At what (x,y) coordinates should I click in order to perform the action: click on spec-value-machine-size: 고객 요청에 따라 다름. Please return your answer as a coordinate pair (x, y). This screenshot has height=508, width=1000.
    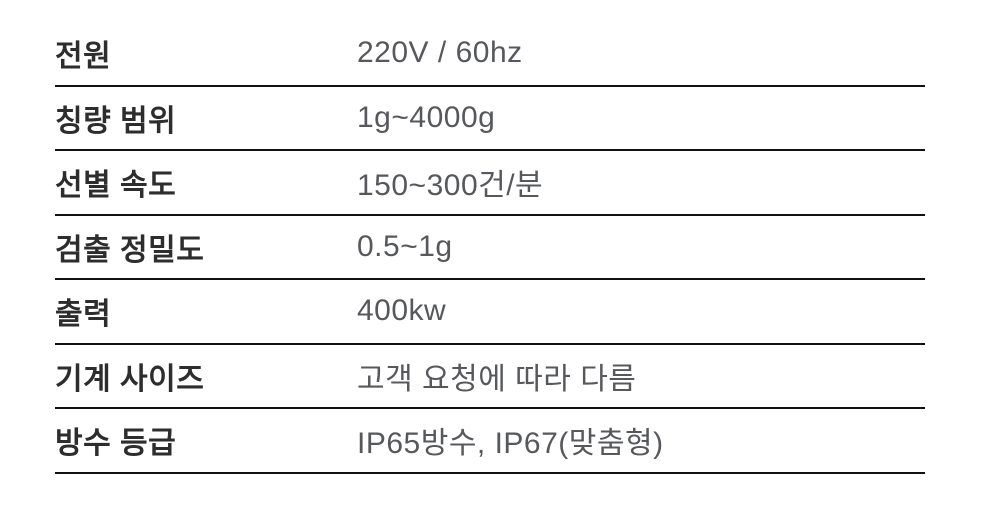
    Looking at the image, I should click on (497, 379).